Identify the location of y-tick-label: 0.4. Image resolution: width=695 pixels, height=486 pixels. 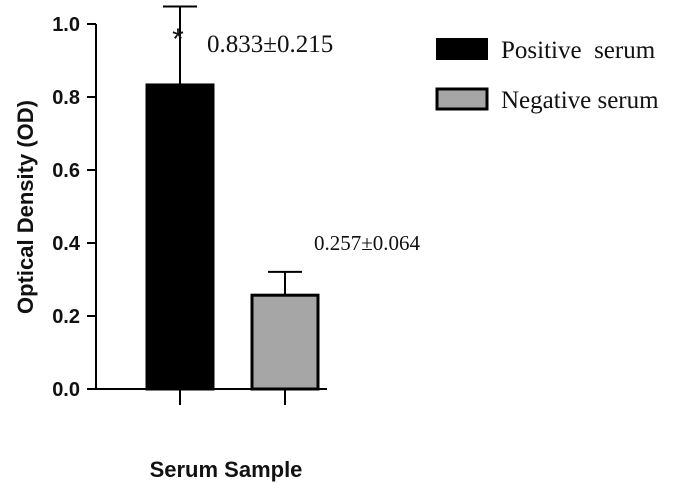
(66, 244).